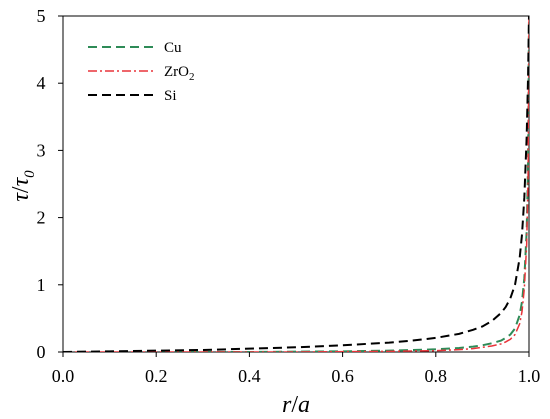  What do you see at coordinates (41, 352) in the screenshot?
I see `y-tick-label: 0` at bounding box center [41, 352].